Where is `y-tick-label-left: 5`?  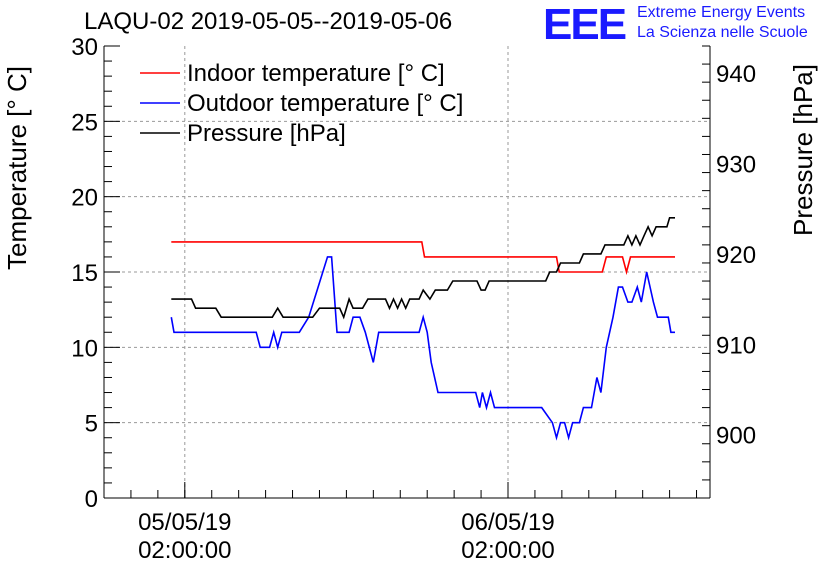 y-tick-label-left: 5 is located at coordinates (91, 424).